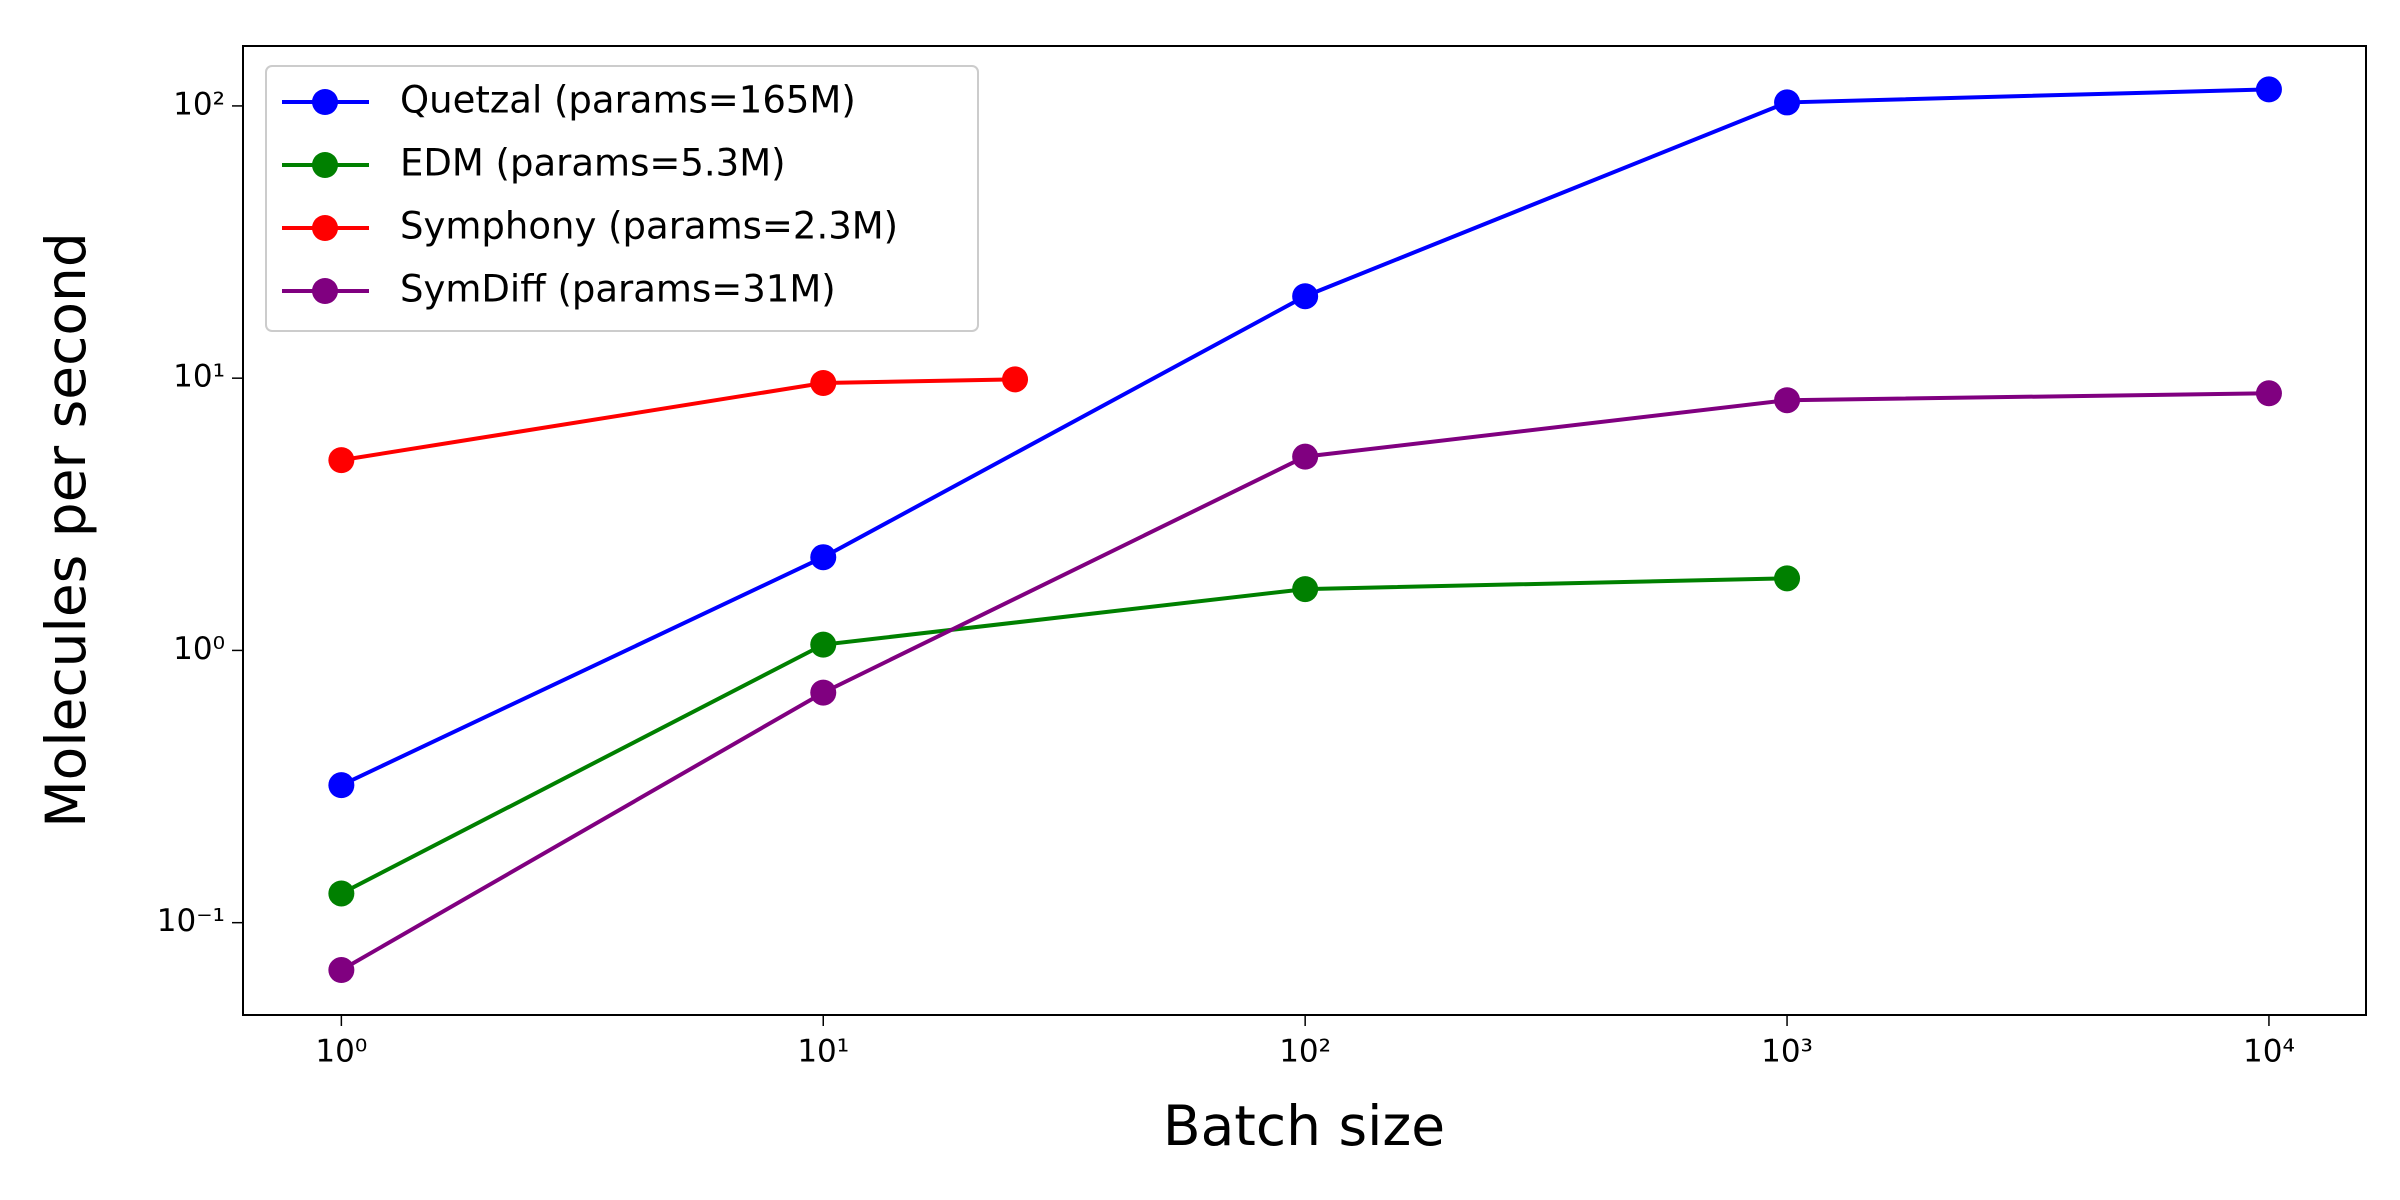 The image size is (2400, 1200). I want to click on legend-box, so click(622, 198).